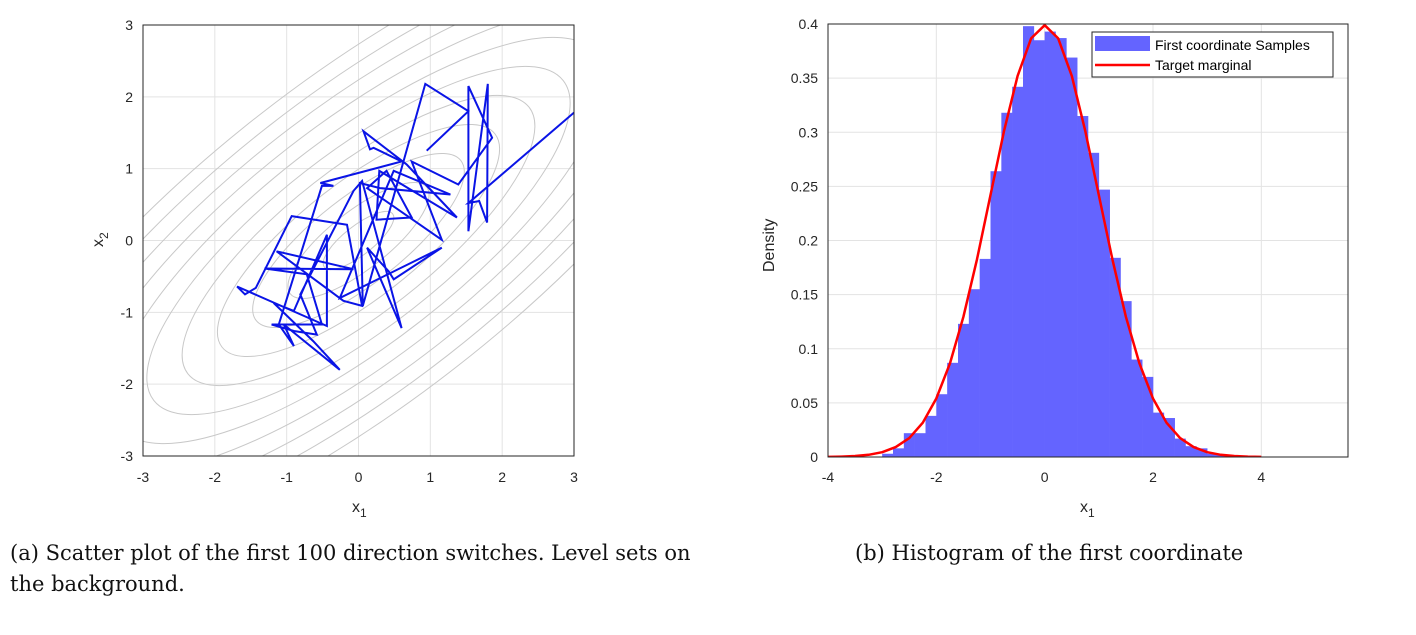  What do you see at coordinates (1232, 45) in the screenshot?
I see `legend-label-samples: First coordinate Samples` at bounding box center [1232, 45].